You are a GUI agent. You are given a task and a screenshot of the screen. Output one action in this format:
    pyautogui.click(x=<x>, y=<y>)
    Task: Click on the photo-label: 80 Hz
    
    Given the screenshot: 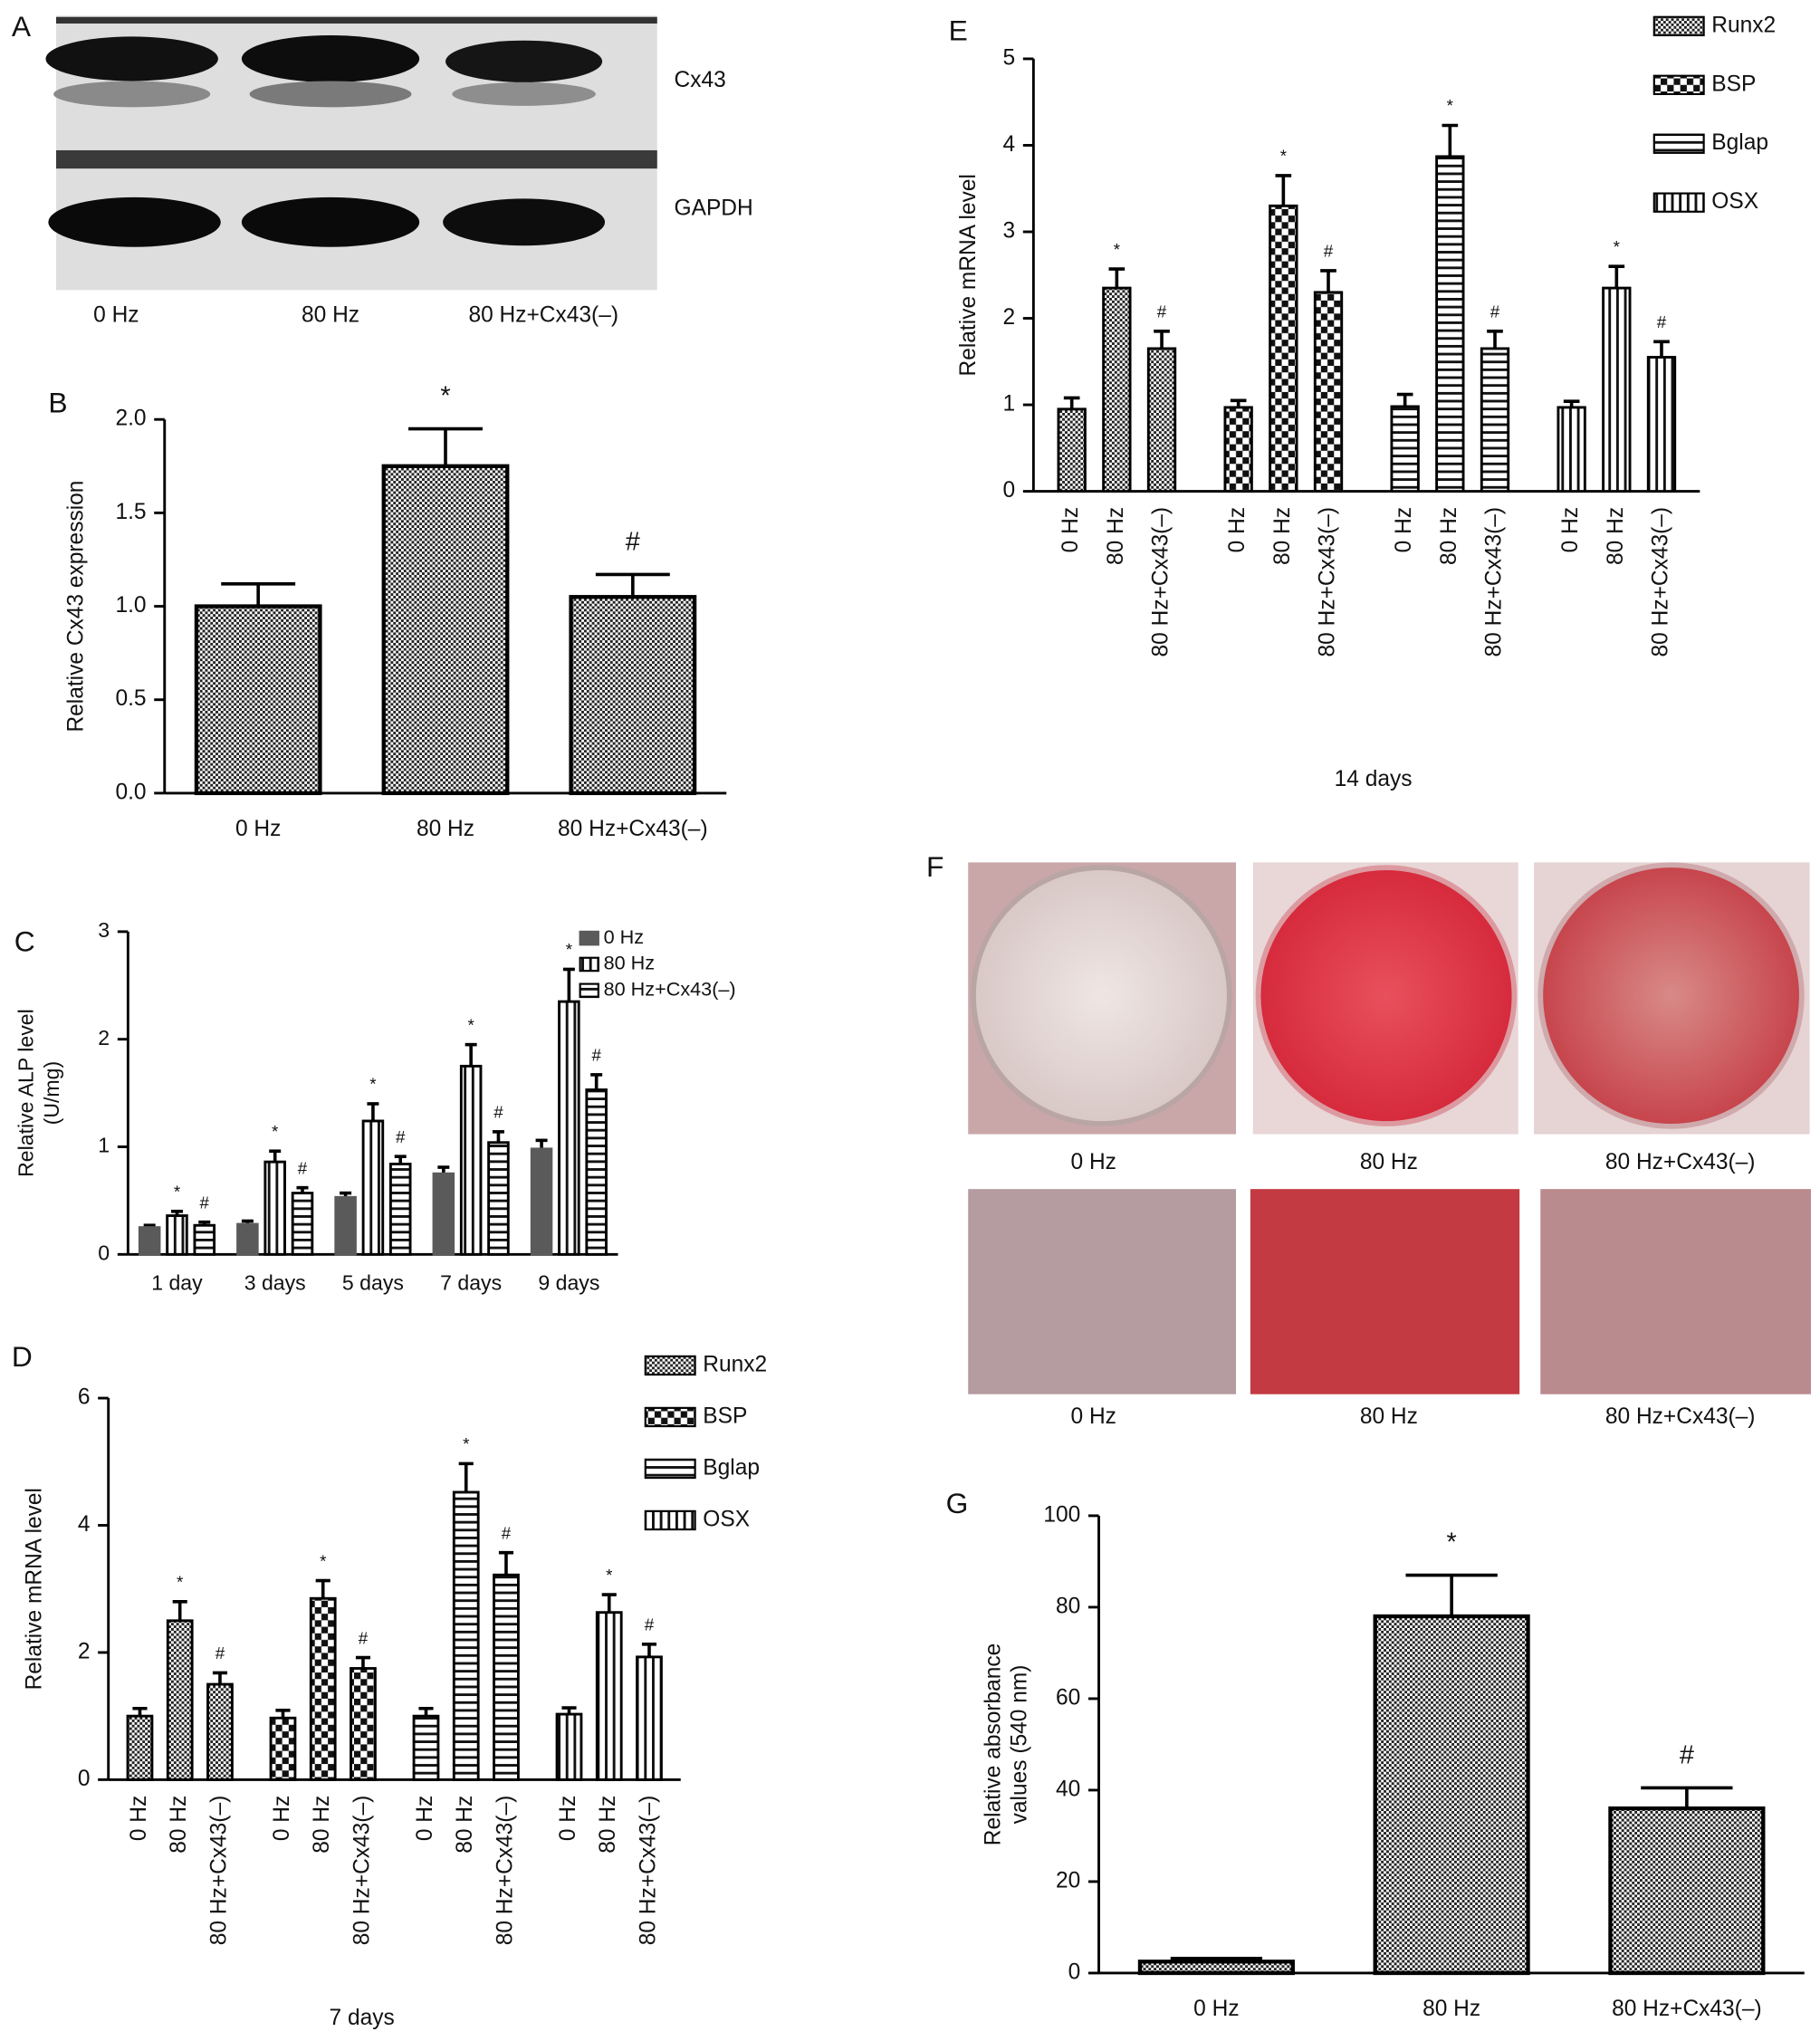 What is the action you would take?
    pyautogui.click(x=1389, y=1162)
    